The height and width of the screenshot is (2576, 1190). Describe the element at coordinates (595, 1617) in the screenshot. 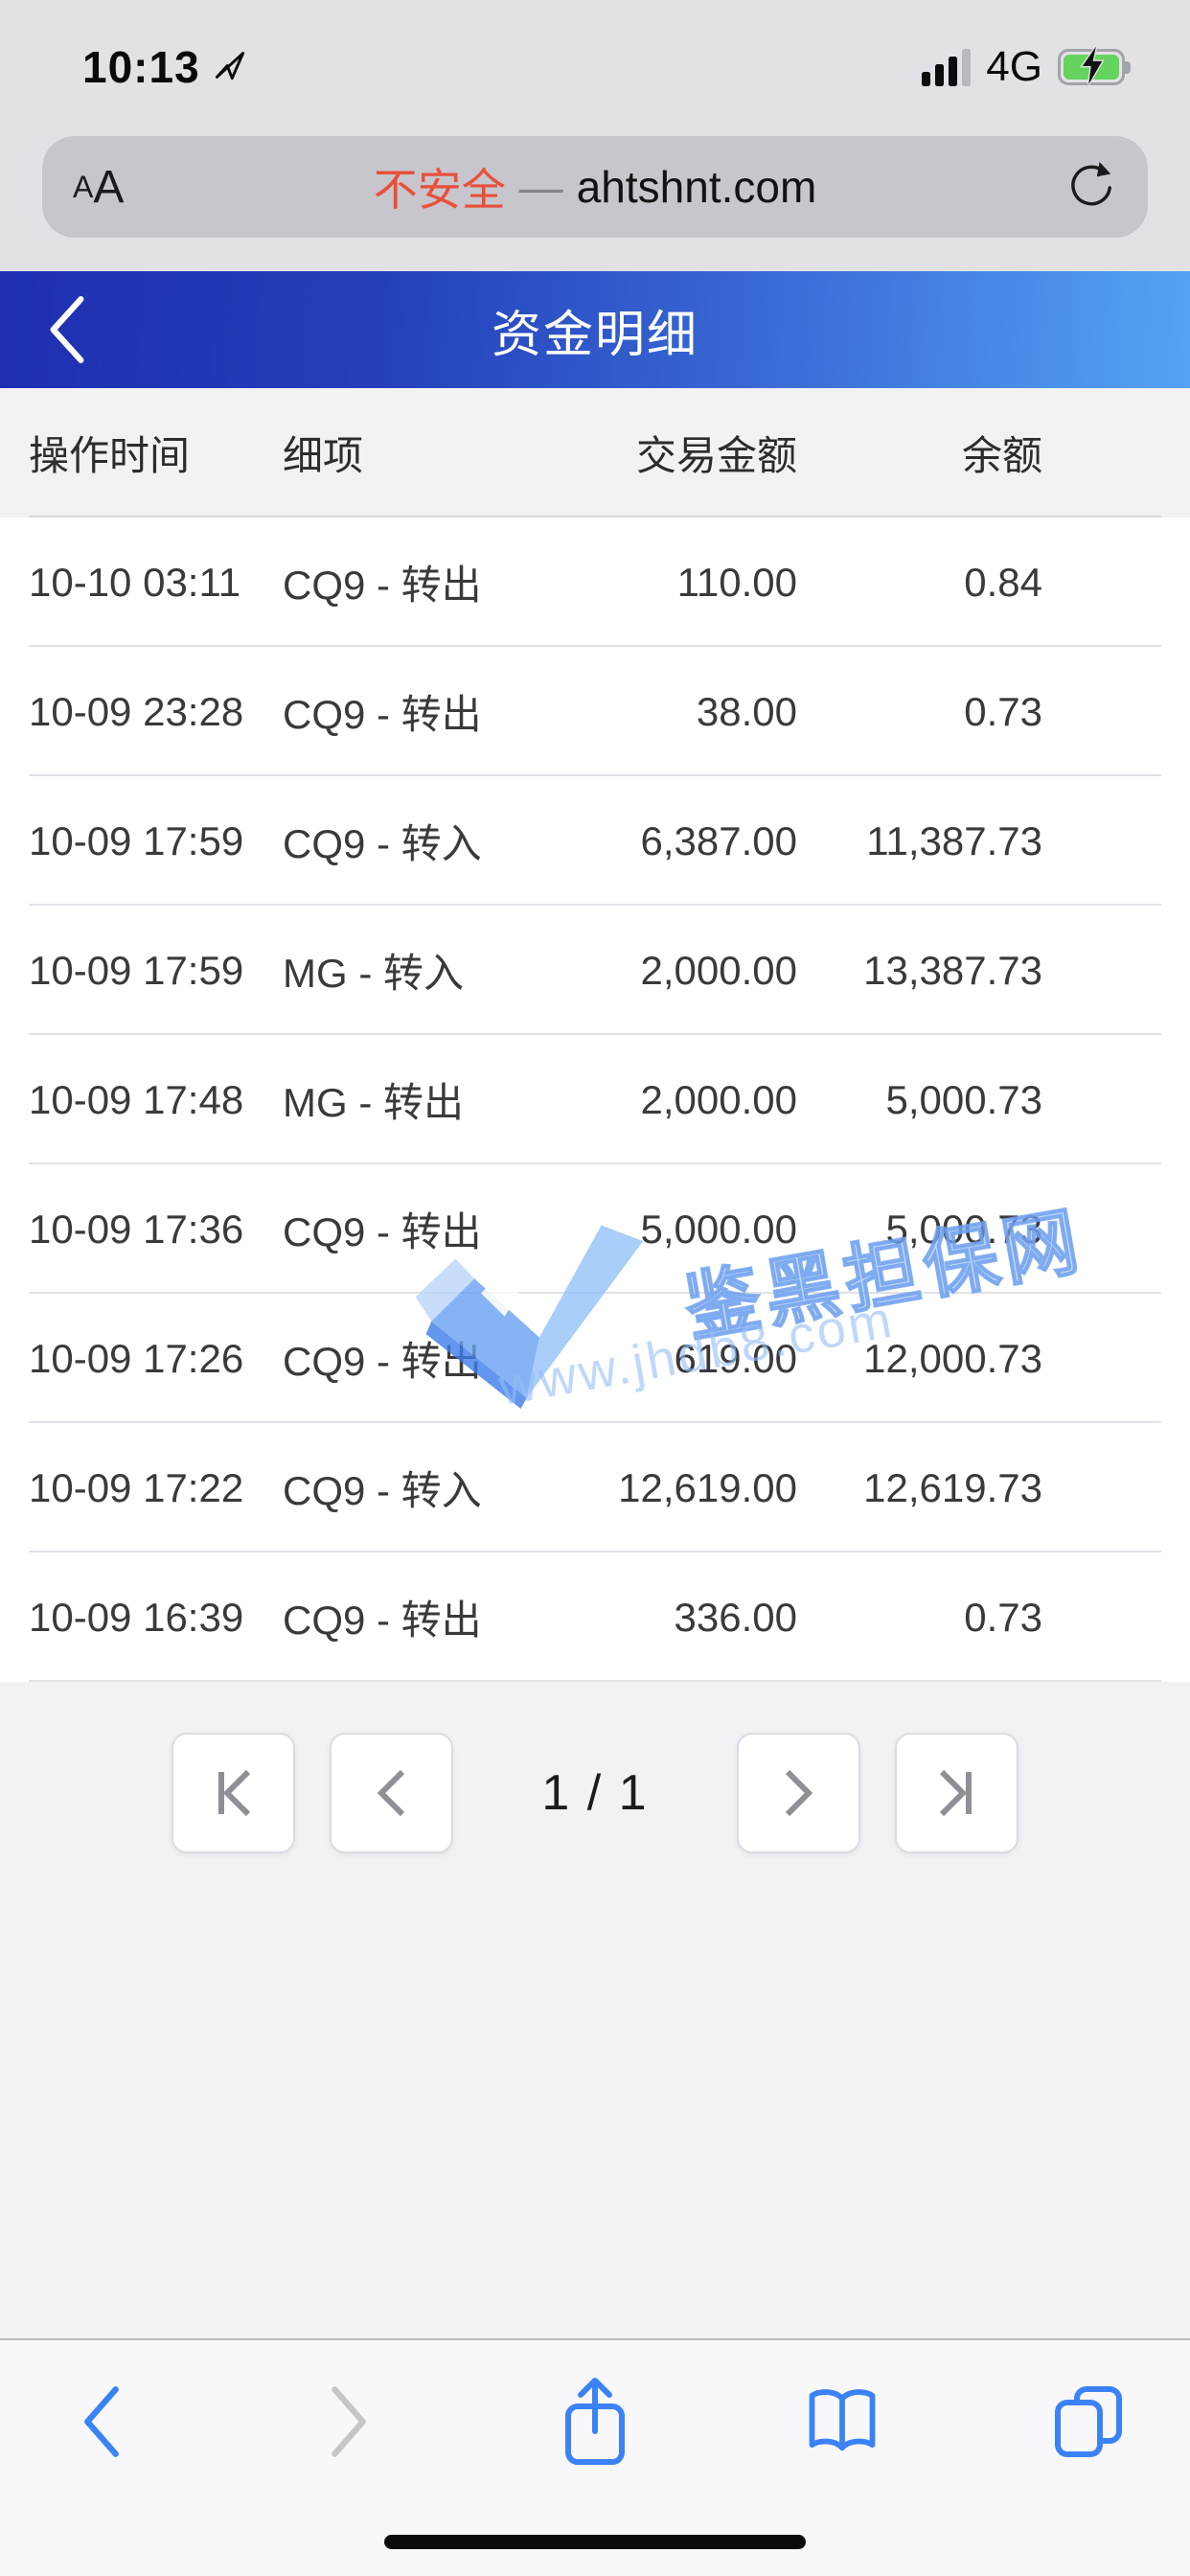

I see `table-row: 10-09 16:39 CQ9 - 转出 336.00 0.73` at that location.